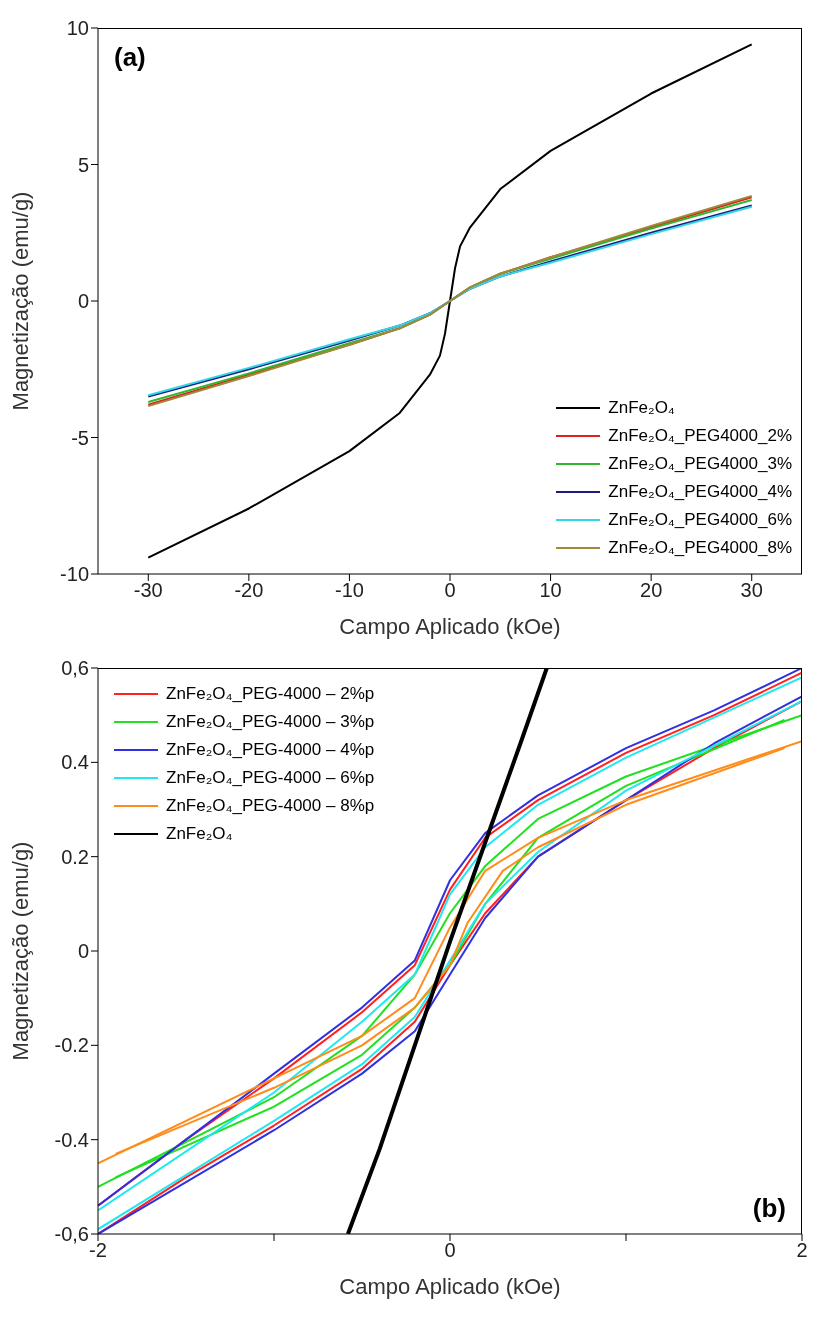  What do you see at coordinates (270, 806) in the screenshot?
I see `legend-label: ZnFe₂O₄_PEG-4000 – 8%p` at bounding box center [270, 806].